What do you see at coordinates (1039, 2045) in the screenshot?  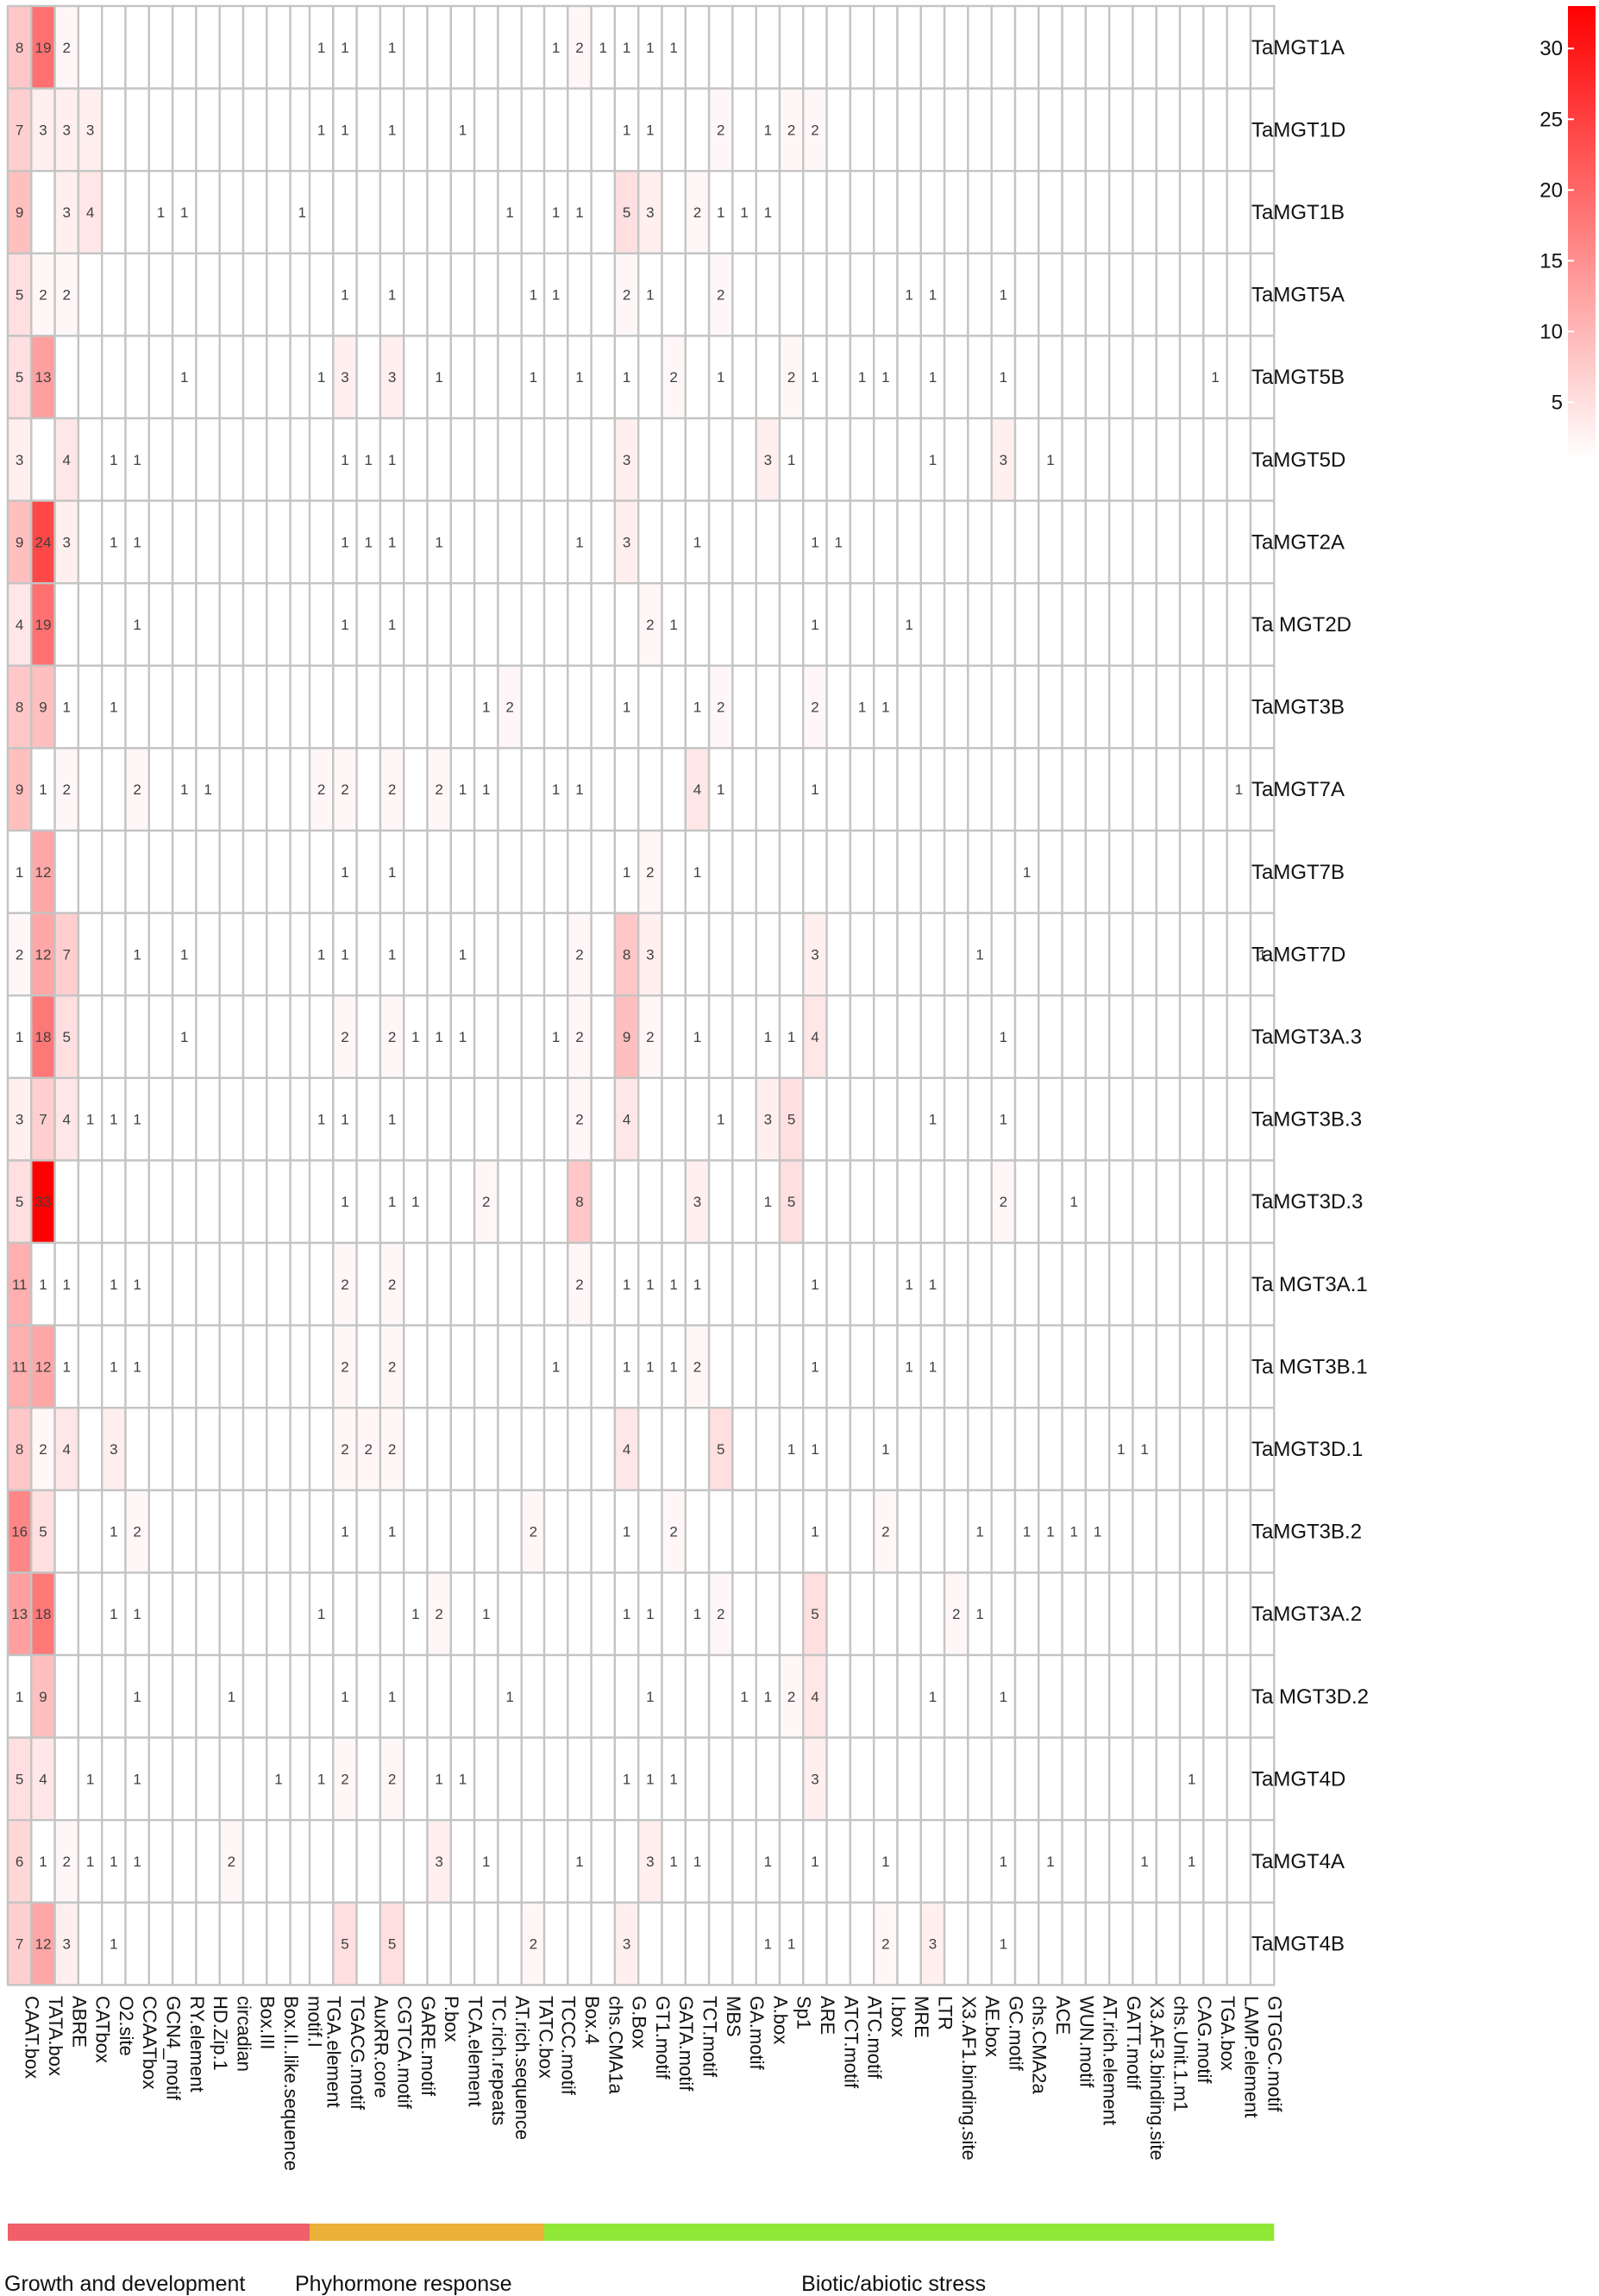 I see `column-label: chs.CMA2a` at bounding box center [1039, 2045].